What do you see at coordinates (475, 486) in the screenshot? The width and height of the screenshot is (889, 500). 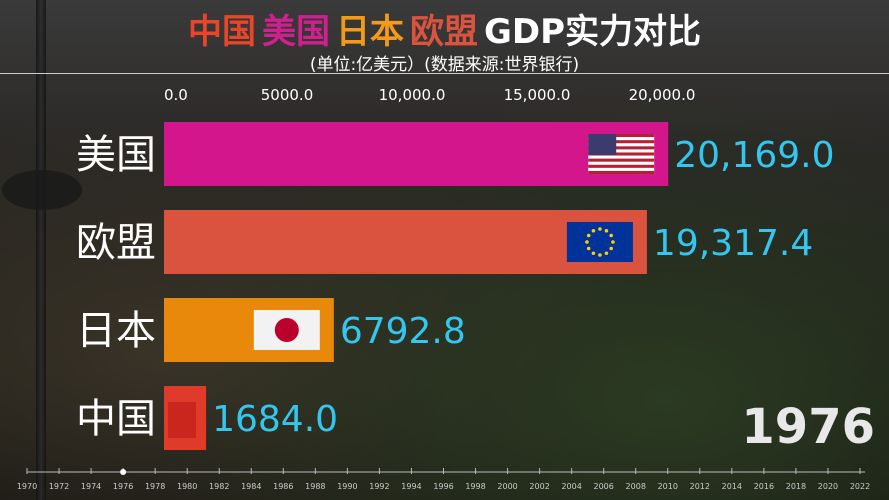 I see `timeline-year-label: 1998` at bounding box center [475, 486].